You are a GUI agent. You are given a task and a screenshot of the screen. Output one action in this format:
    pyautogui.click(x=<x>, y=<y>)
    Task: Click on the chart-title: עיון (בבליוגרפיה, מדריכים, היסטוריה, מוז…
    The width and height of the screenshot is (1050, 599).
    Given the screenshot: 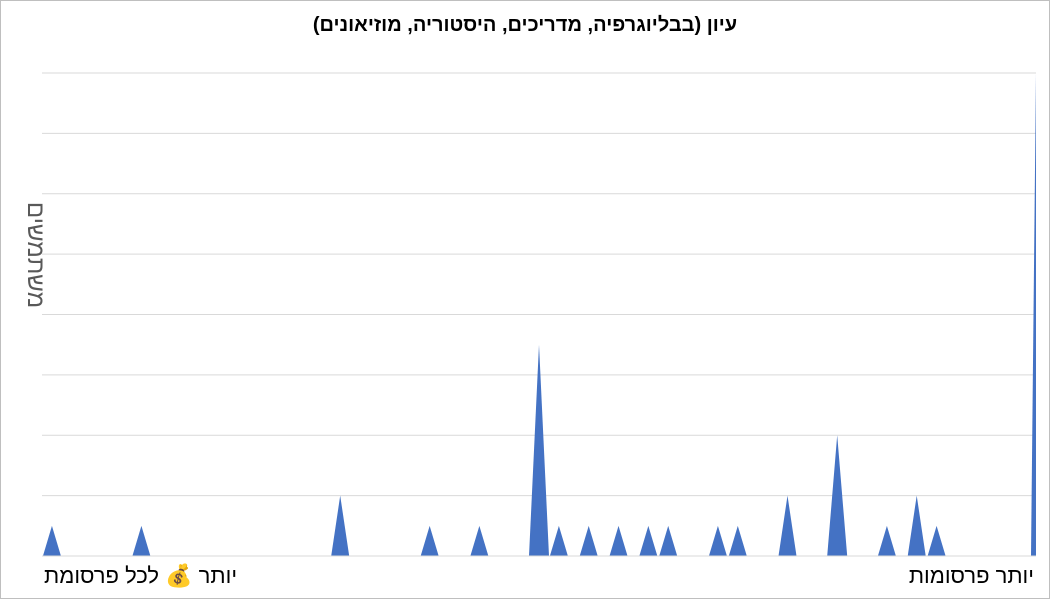 What is the action you would take?
    pyautogui.click(x=525, y=25)
    